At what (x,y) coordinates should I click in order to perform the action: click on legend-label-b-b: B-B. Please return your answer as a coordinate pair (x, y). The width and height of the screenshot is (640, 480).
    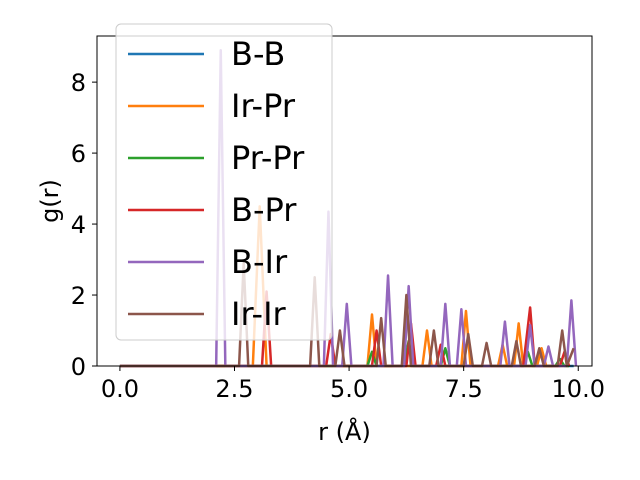
    Looking at the image, I should click on (258, 54).